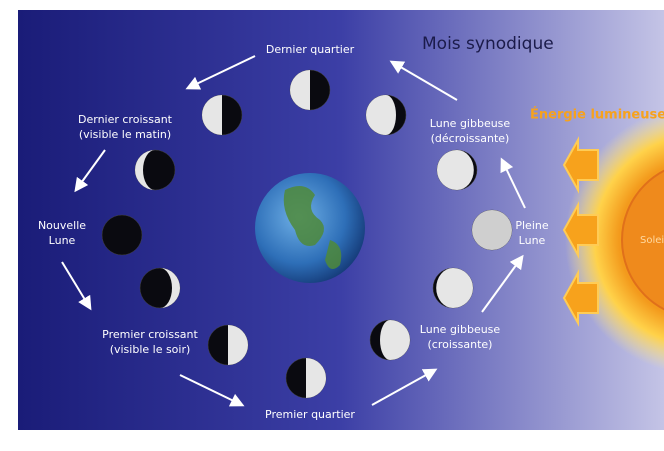 The image size is (664, 451). Describe the element at coordinates (125, 119) in the screenshot. I see `phase-label: Dernier croissant` at that location.